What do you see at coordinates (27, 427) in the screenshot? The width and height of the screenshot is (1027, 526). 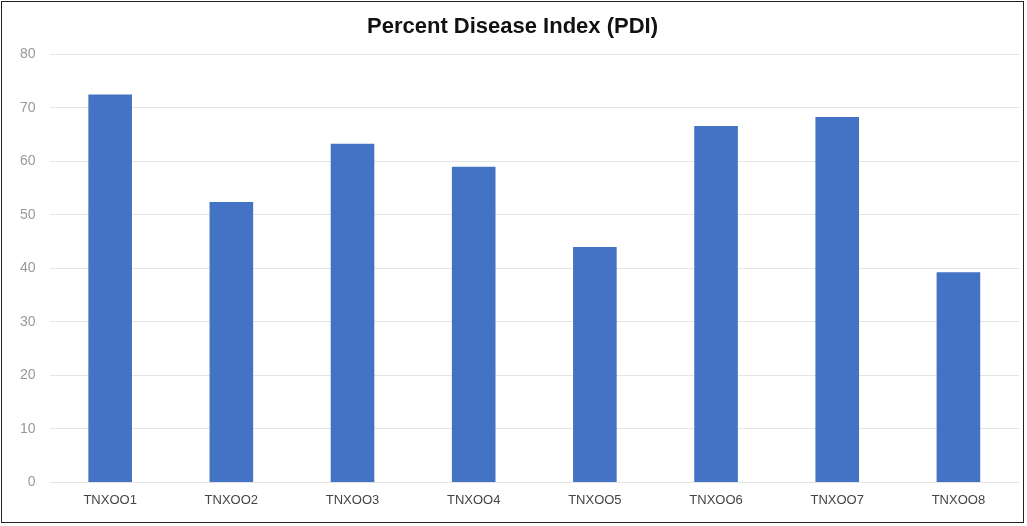 I see `y-tick-label: 10` at bounding box center [27, 427].